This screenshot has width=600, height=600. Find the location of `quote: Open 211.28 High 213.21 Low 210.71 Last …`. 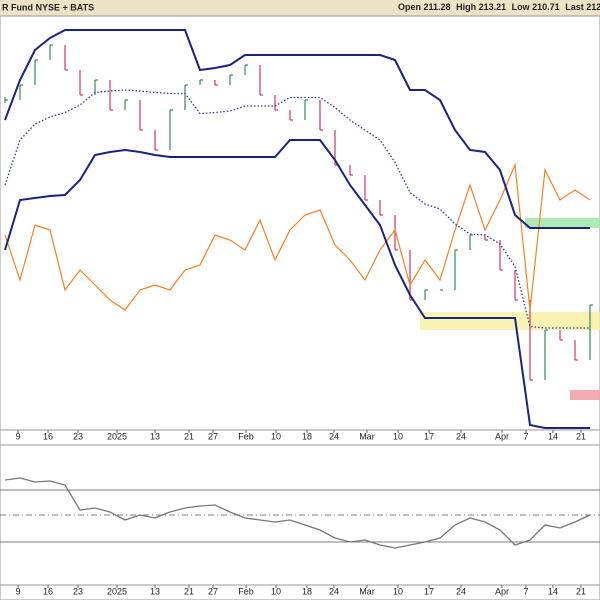

quote: Open 211.28 High 213.21 Low 210.71 Last … is located at coordinates (499, 7).